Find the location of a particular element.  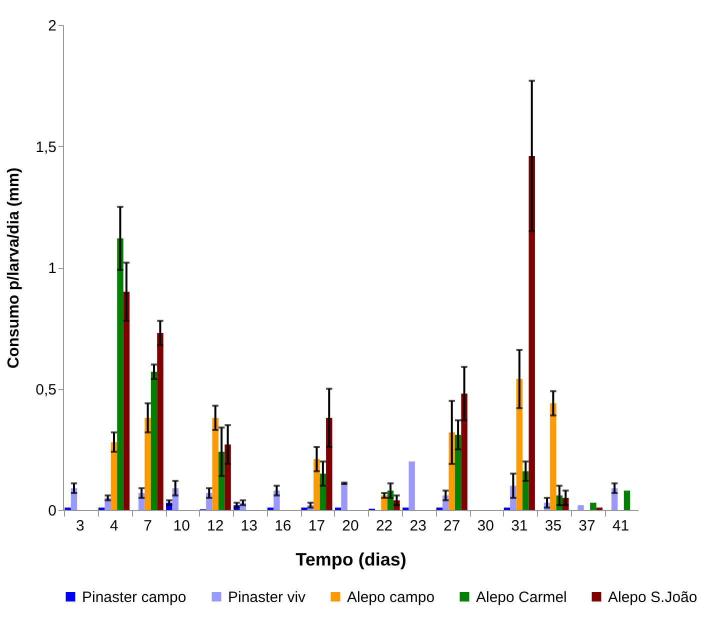

y-tick-label: 0 is located at coordinates (52, 511).